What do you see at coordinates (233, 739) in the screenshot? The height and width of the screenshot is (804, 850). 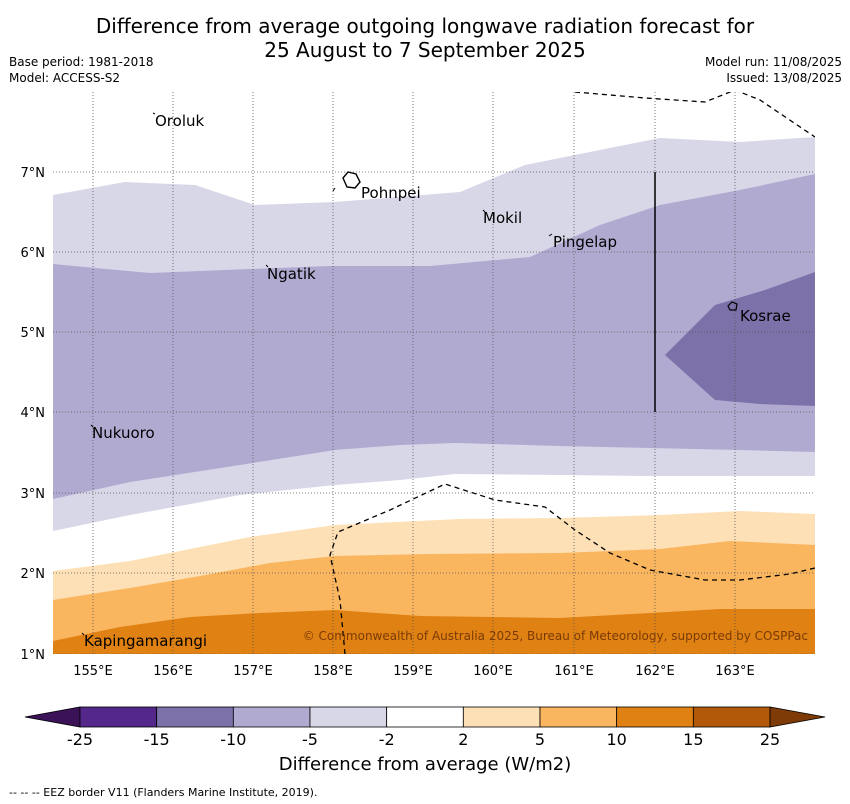 I see `colorbar-tick-label: -10` at bounding box center [233, 739].